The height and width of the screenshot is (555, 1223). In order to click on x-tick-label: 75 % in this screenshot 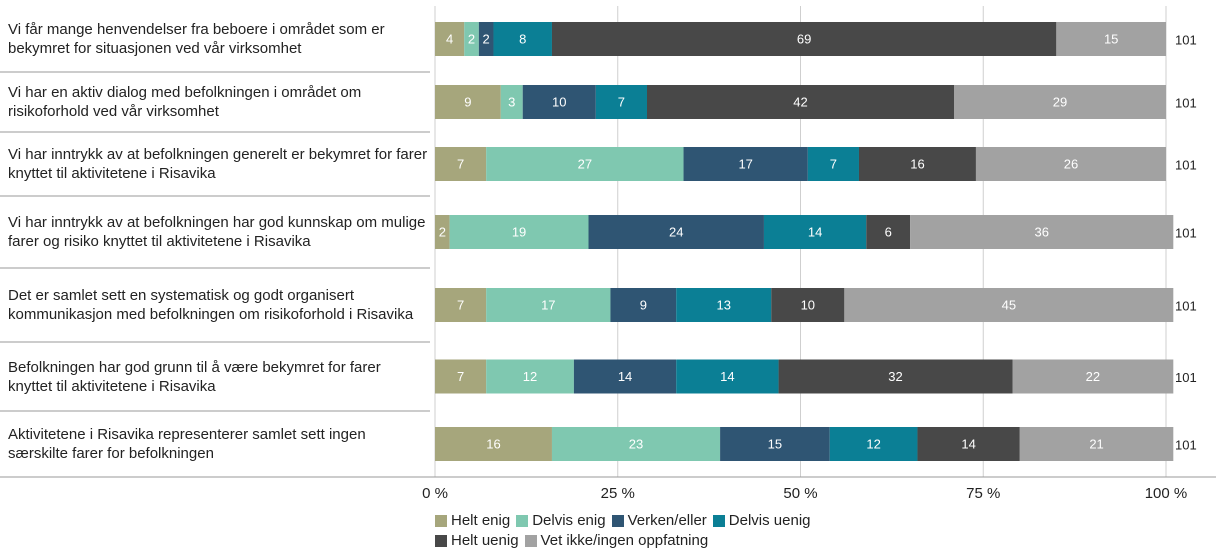, I will do `click(983, 493)`.